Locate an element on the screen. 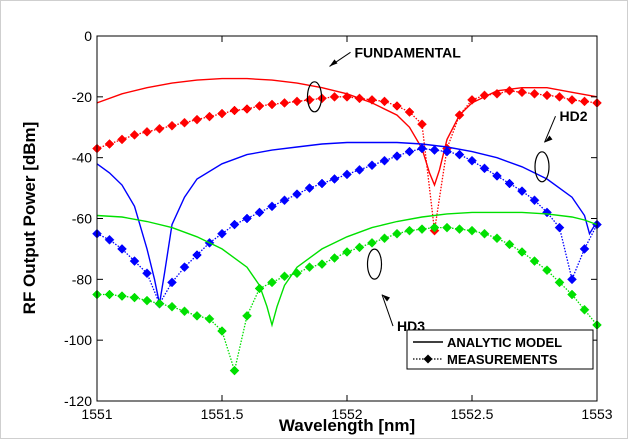 The height and width of the screenshot is (443, 628). annotation-arrowhead is located at coordinates (548, 139).